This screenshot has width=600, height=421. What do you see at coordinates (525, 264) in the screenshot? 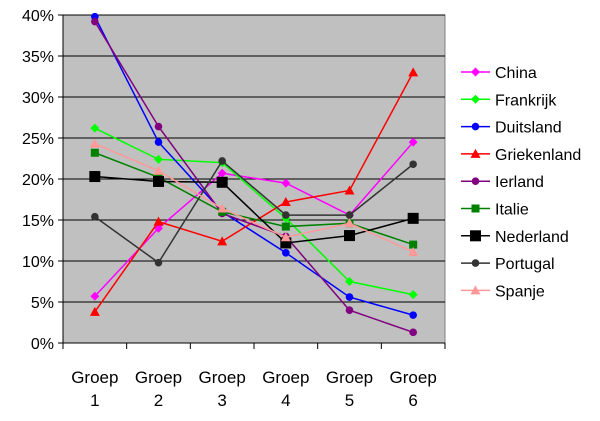
I see `legend-label-portugal: Portugal` at bounding box center [525, 264].